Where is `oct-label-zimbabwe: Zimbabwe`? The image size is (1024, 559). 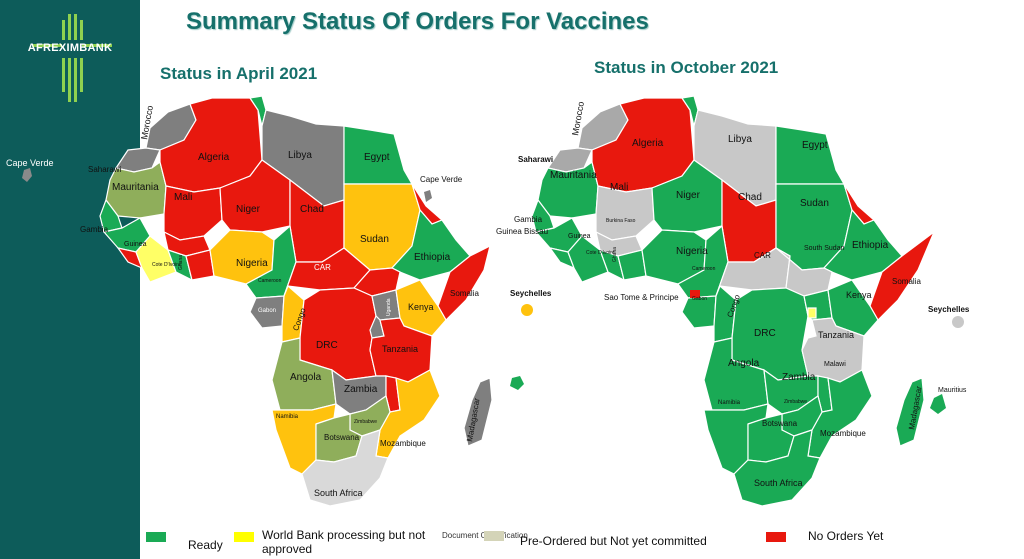 oct-label-zimbabwe: Zimbabwe is located at coordinates (795, 402).